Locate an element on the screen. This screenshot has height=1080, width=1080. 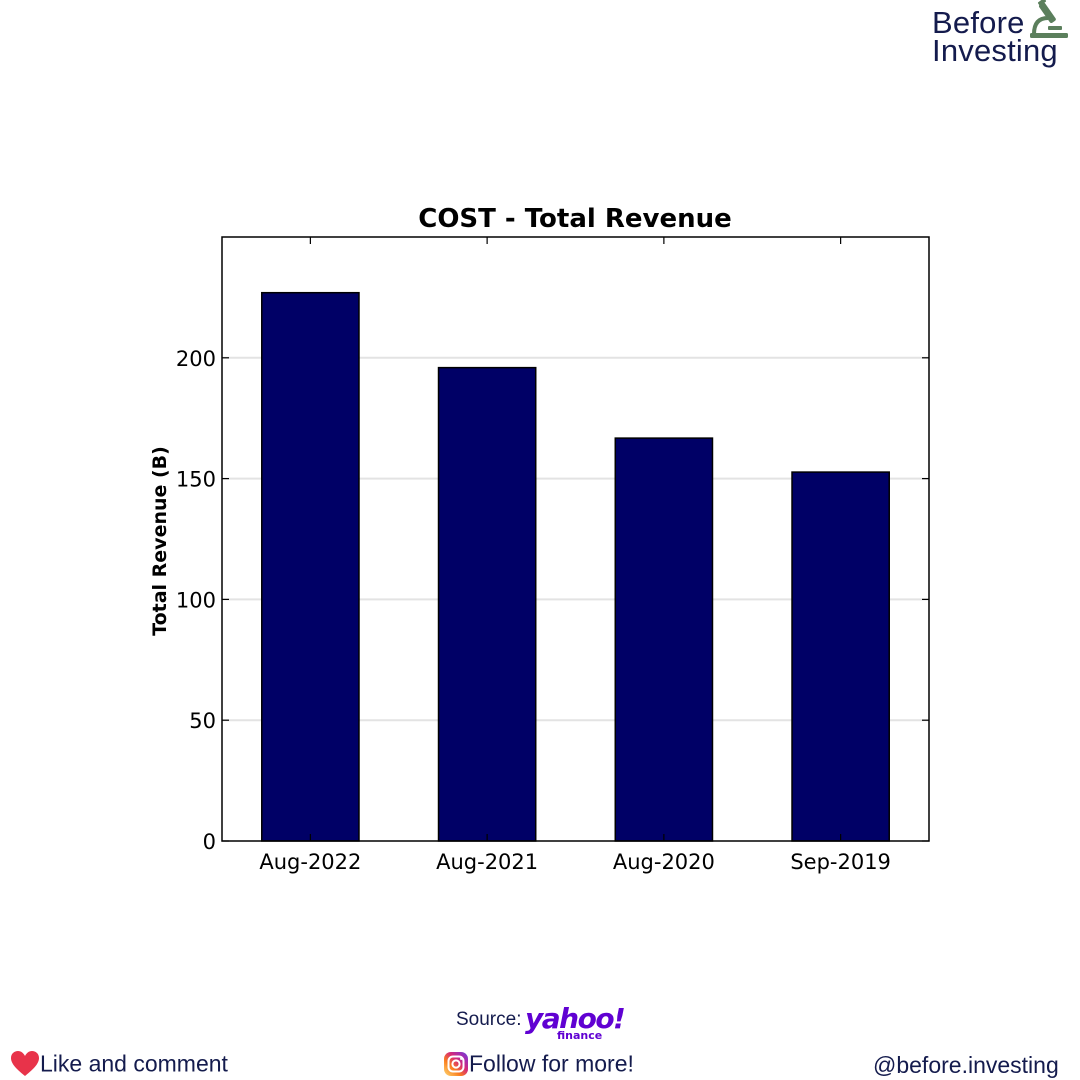
like-text: Like and comment is located at coordinates (134, 1063).